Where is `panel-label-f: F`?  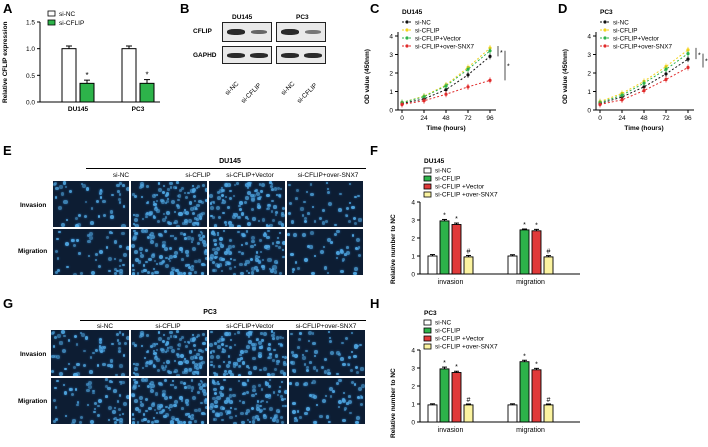
panel-label-f: F is located at coordinates (374, 150).